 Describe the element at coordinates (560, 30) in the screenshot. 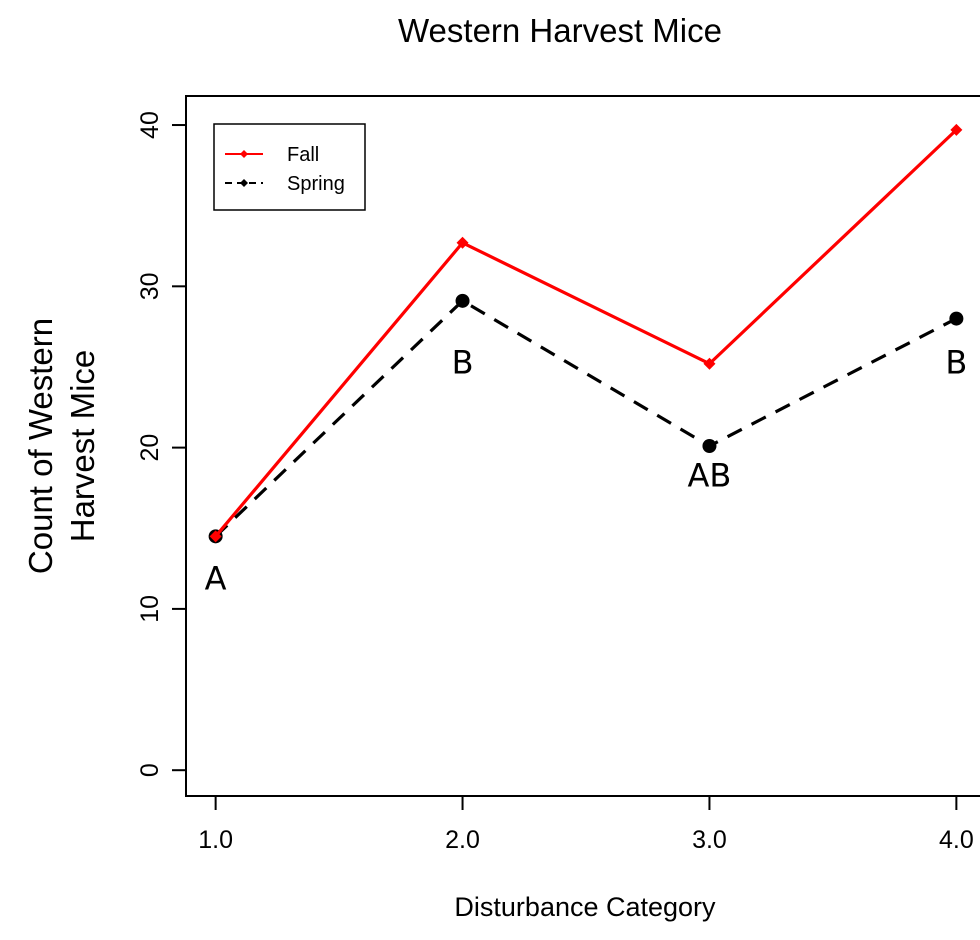

I see `chart-title: Western Harvest Mice` at that location.